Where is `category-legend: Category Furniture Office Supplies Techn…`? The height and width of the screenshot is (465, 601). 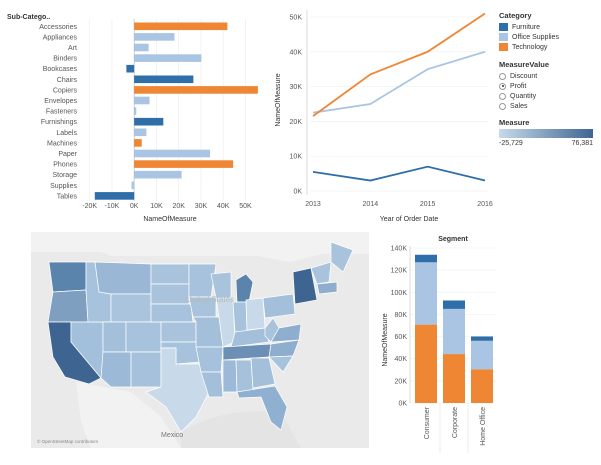 category-legend: Category Furniture Office Supplies Techn… is located at coordinates (547, 31).